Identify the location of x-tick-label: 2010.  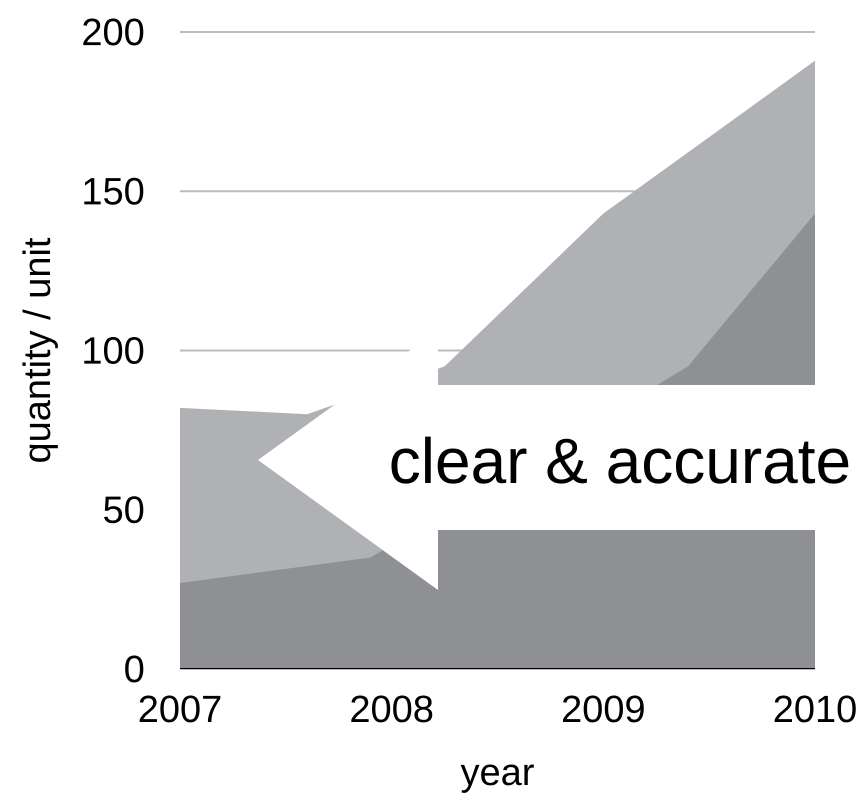
(815, 708).